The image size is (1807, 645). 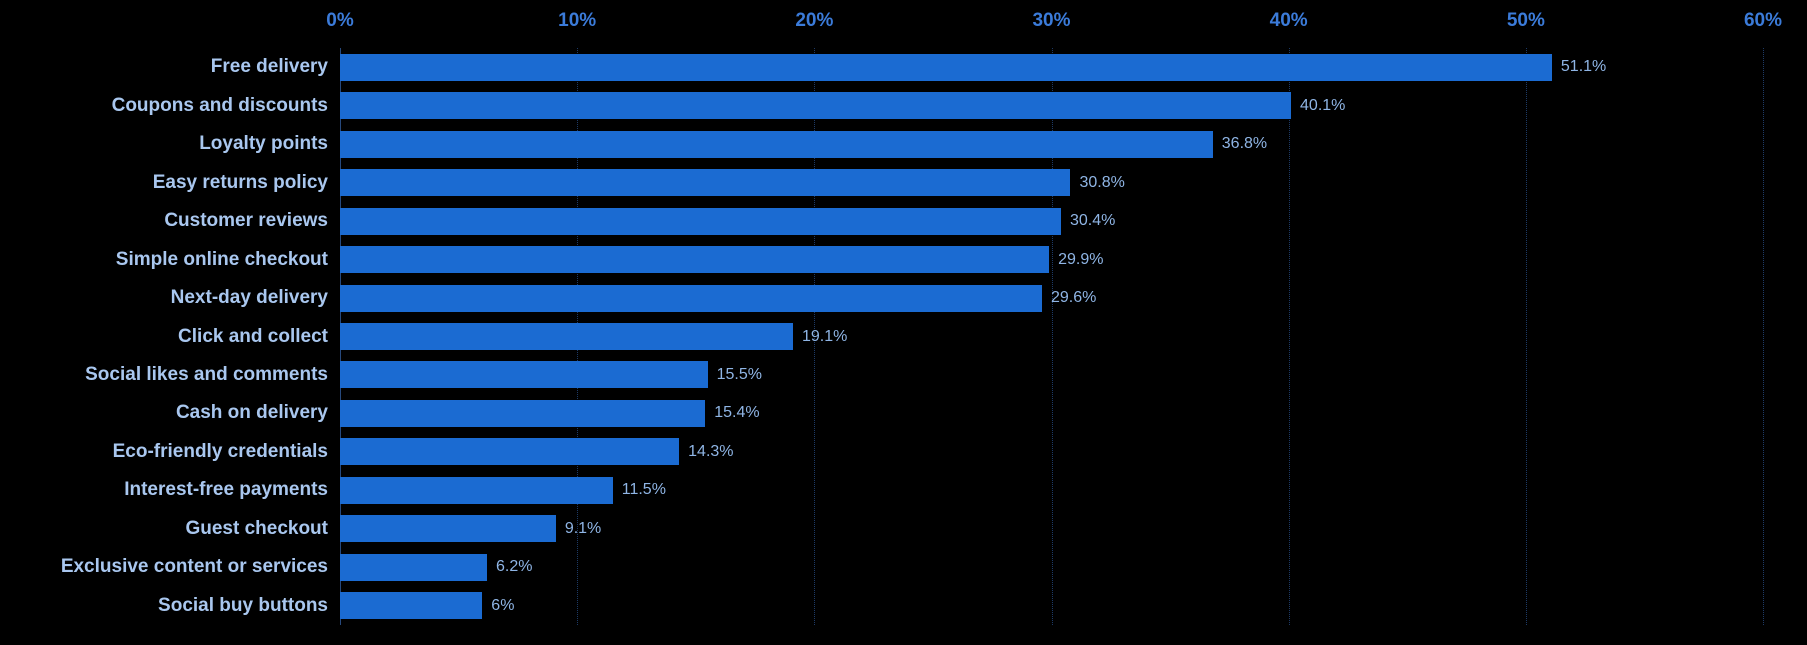 I want to click on x-tick-label: 30%, so click(x=1051, y=20).